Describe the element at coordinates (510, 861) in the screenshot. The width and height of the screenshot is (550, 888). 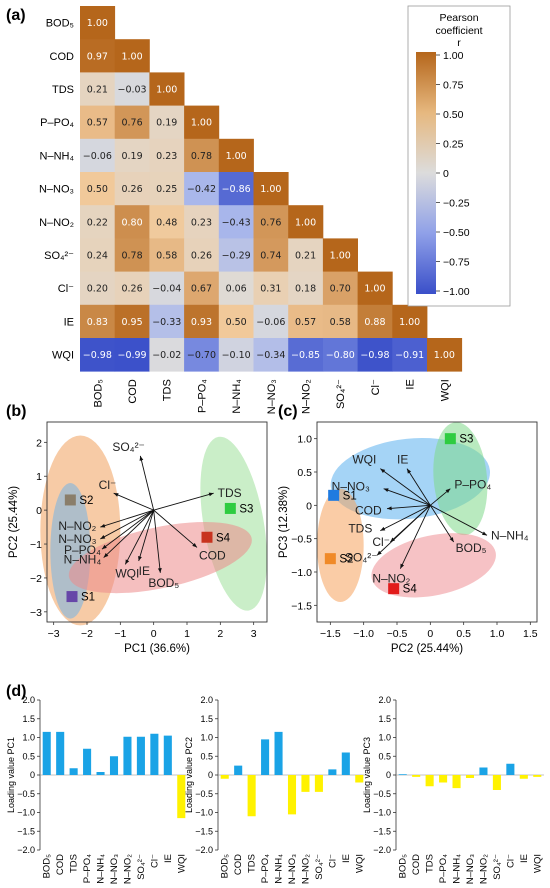
I see `bar-category-label: Cl⁻` at that location.